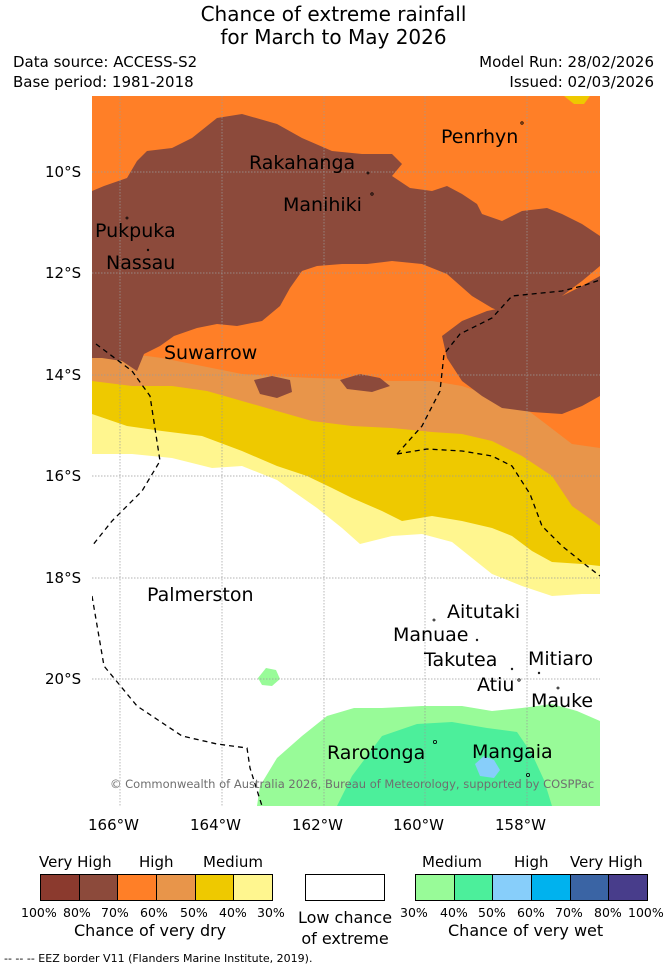 Image resolution: width=667 pixels, height=972 pixels. What do you see at coordinates (492, 912) in the screenshot?
I see `legend-wet-pct-50: 50%` at bounding box center [492, 912].